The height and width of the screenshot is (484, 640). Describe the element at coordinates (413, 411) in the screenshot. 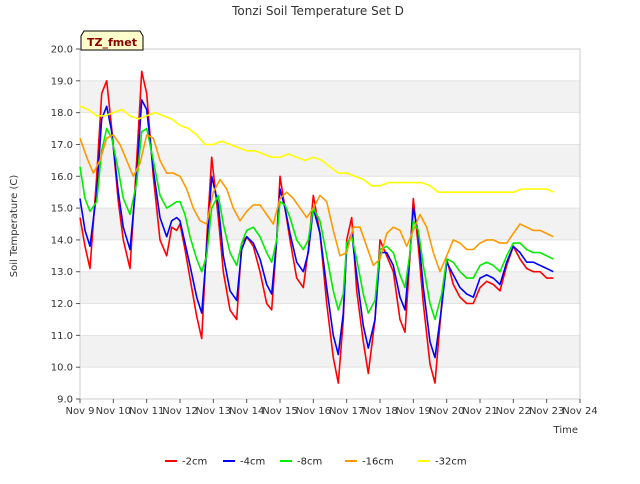

I see `x-tick-label: Nov 19` at that location.